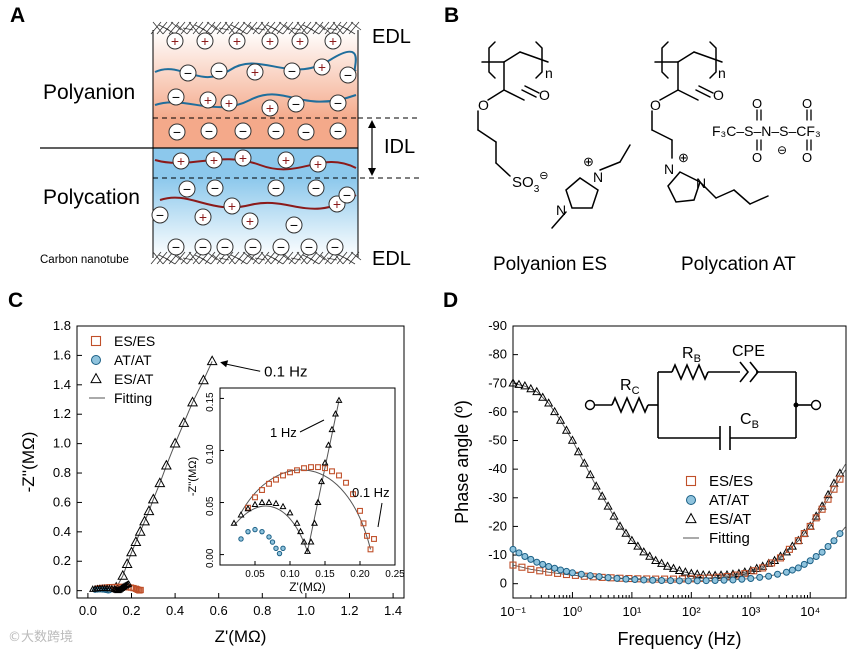 The width and height of the screenshot is (866, 655). I want to click on watermark: ©大数跨境, so click(41, 637).